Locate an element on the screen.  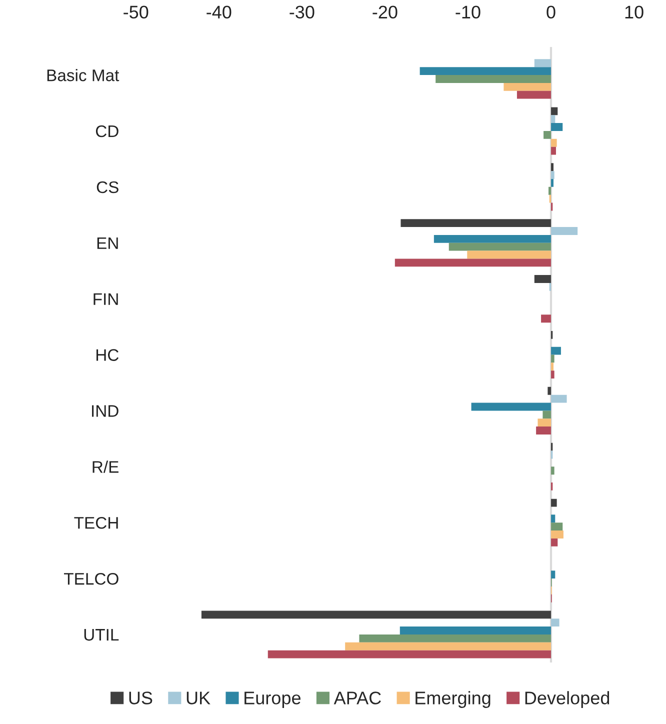
y-tick-label: TELCO is located at coordinates (91, 578).